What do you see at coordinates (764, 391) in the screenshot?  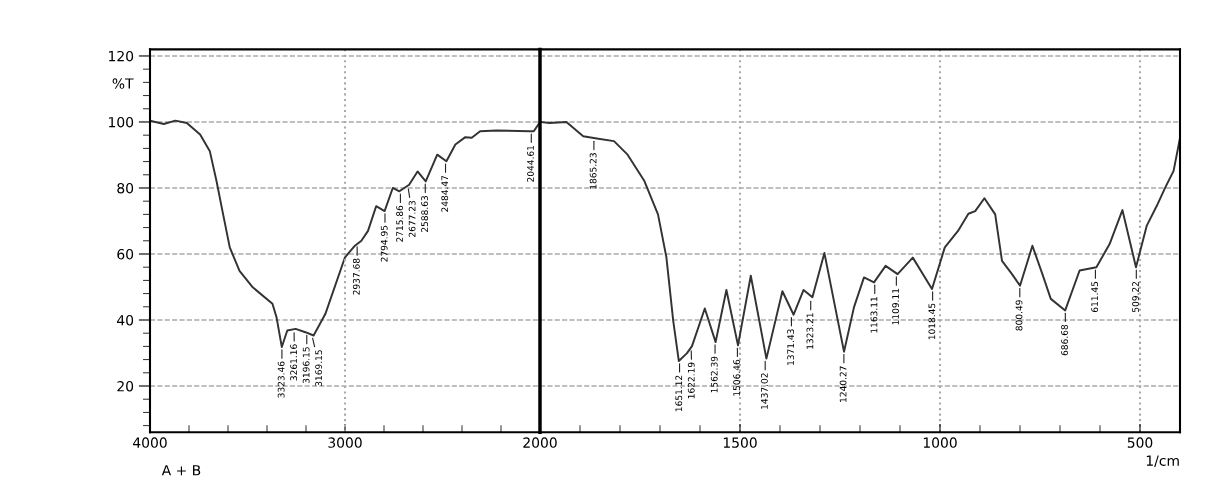 I see `annotation: 1437.02` at bounding box center [764, 391].